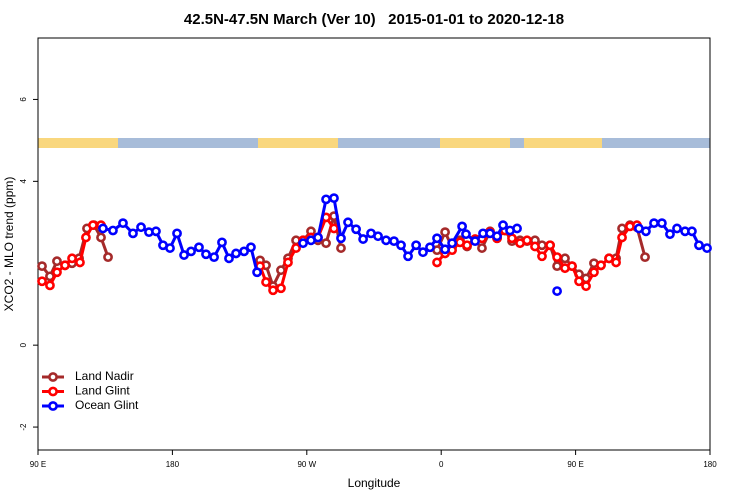 The image size is (750, 500). I want to click on y-axis-label: XCO2 - MLO trend (ppm), so click(9, 244).